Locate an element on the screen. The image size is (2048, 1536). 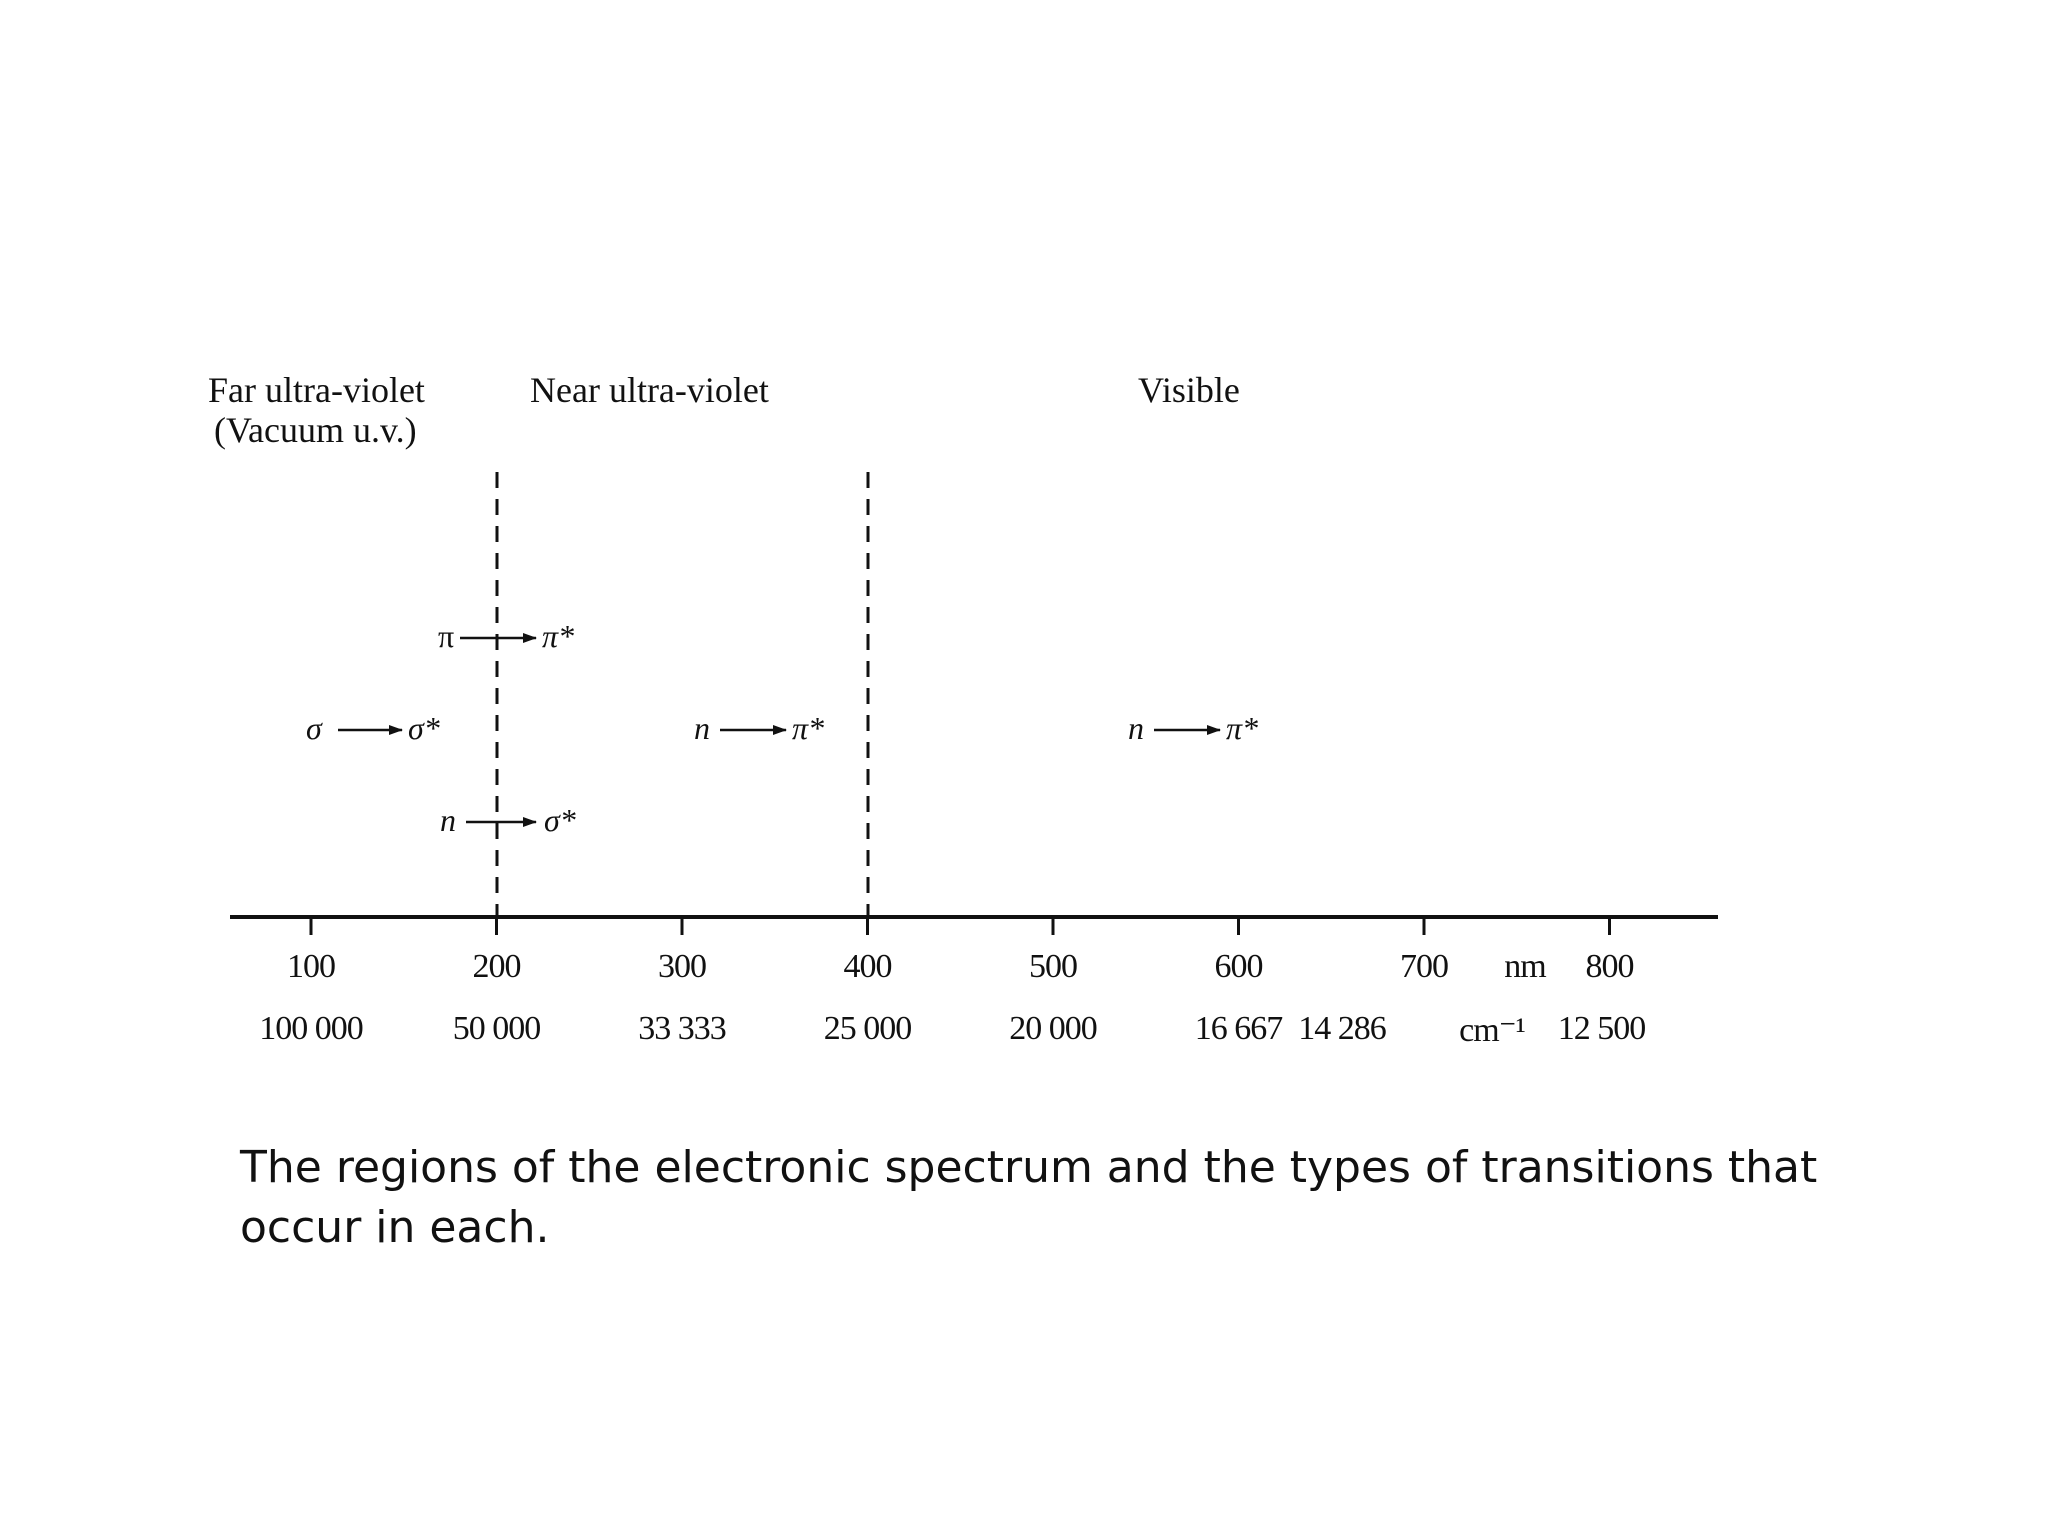
n-pi-star-visible-to: π* is located at coordinates (1242, 728).